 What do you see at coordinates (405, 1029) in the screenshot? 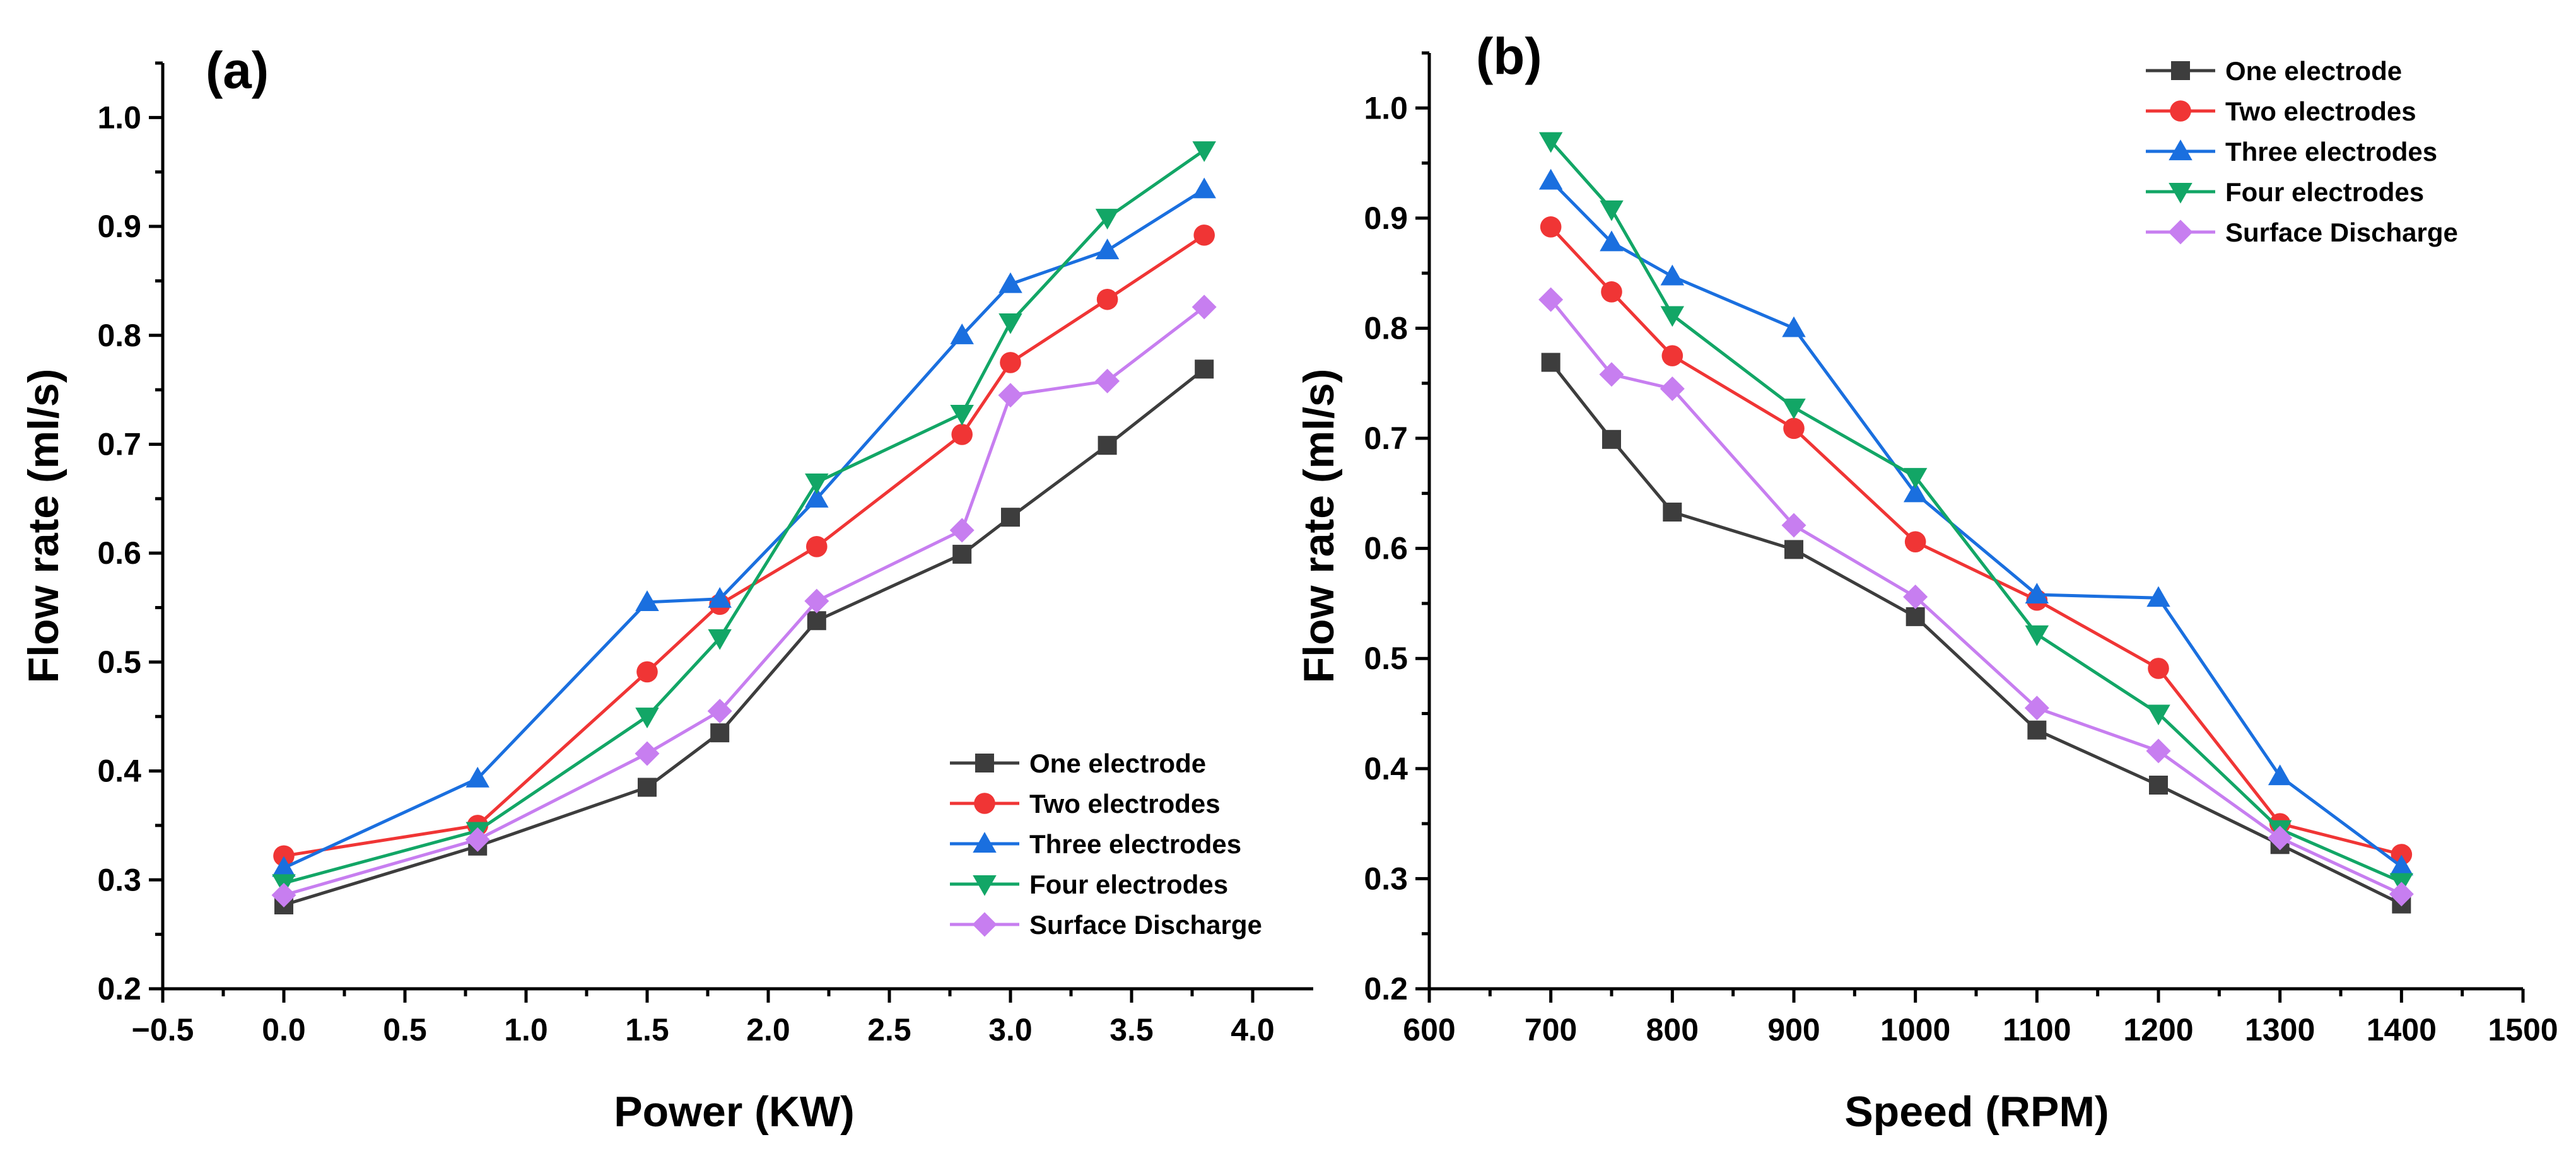
I see `x-tick-label: 0.5` at bounding box center [405, 1029].